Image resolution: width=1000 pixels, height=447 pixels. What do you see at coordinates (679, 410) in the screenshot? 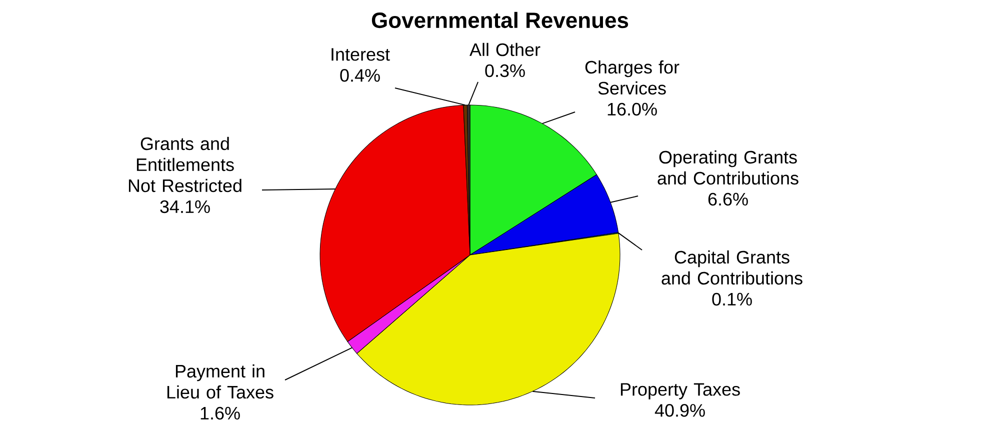
I see `data-label: 40.9%` at bounding box center [679, 410].